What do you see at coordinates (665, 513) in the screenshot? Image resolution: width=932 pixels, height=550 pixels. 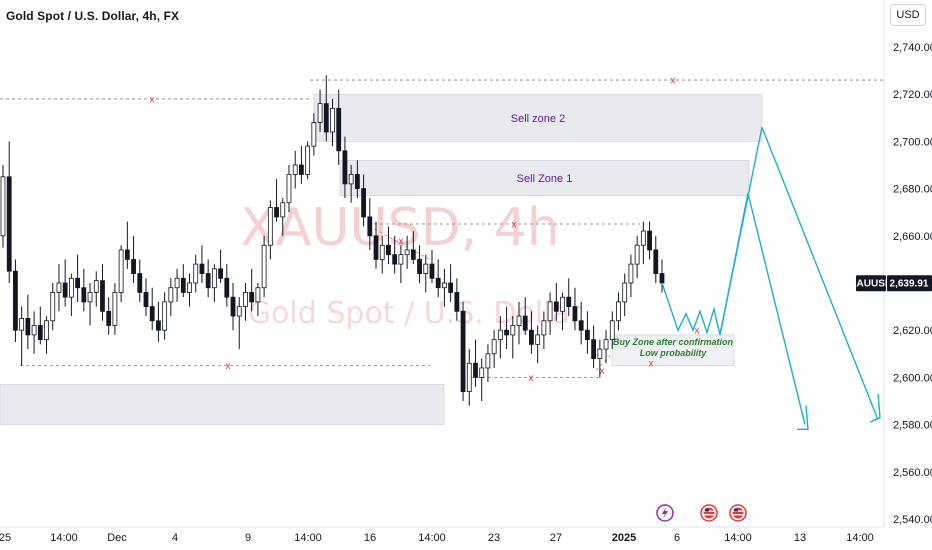 I see `lightning-icon` at bounding box center [665, 513].